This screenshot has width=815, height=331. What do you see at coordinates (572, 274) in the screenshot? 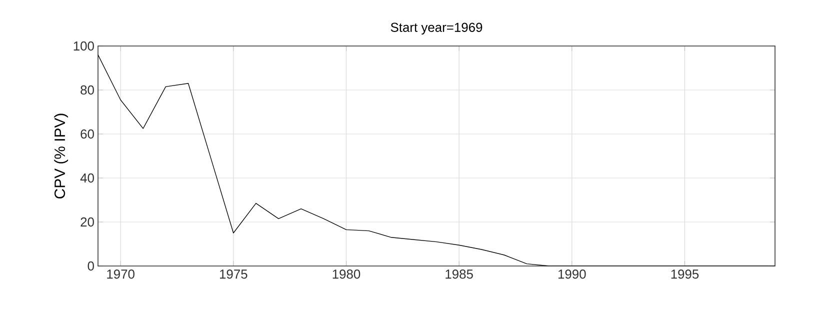
I see `x-tick-label: 1990` at bounding box center [572, 274].